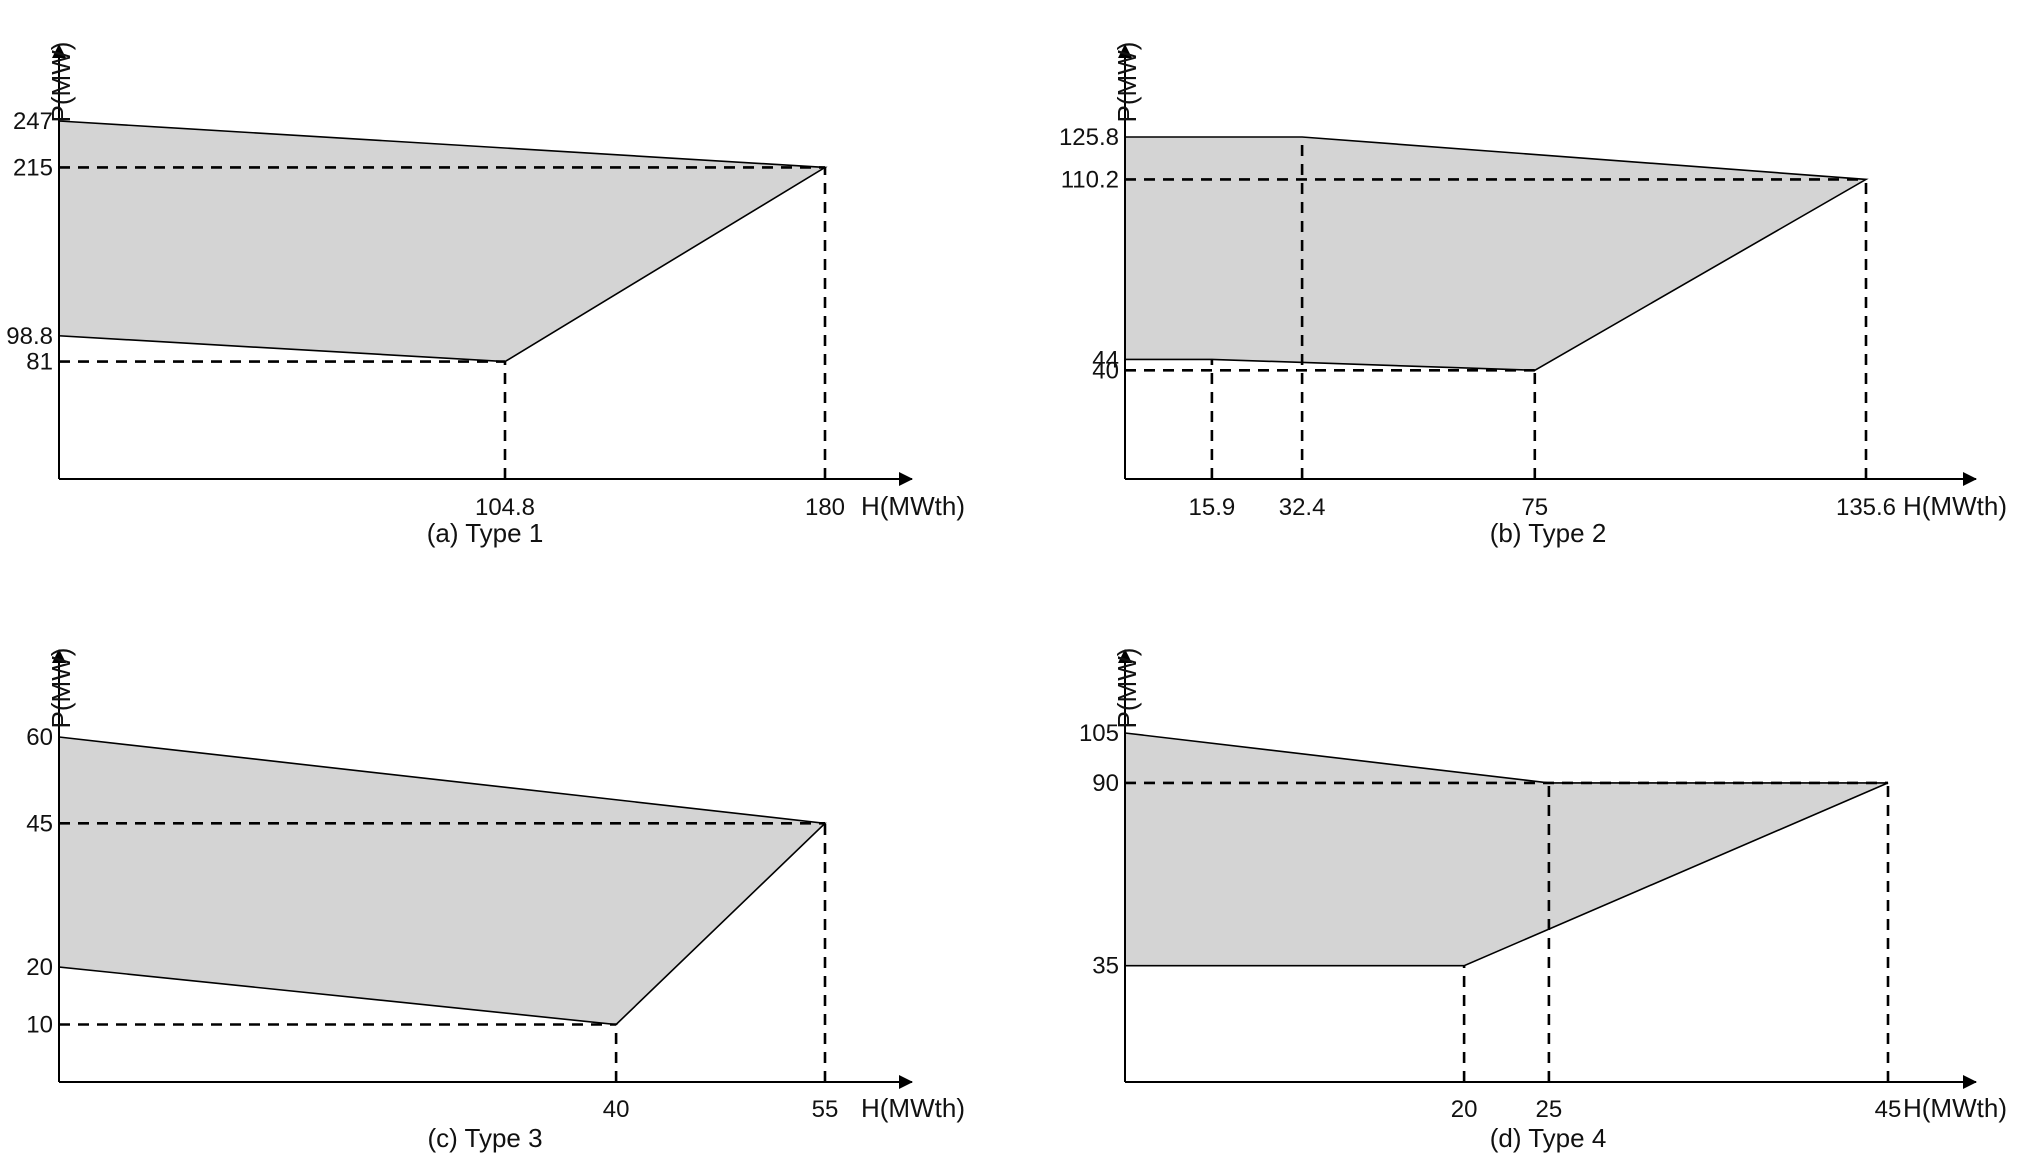 The image size is (2032, 1162). What do you see at coordinates (616, 1109) in the screenshot?
I see `x-tick-label: 40` at bounding box center [616, 1109].